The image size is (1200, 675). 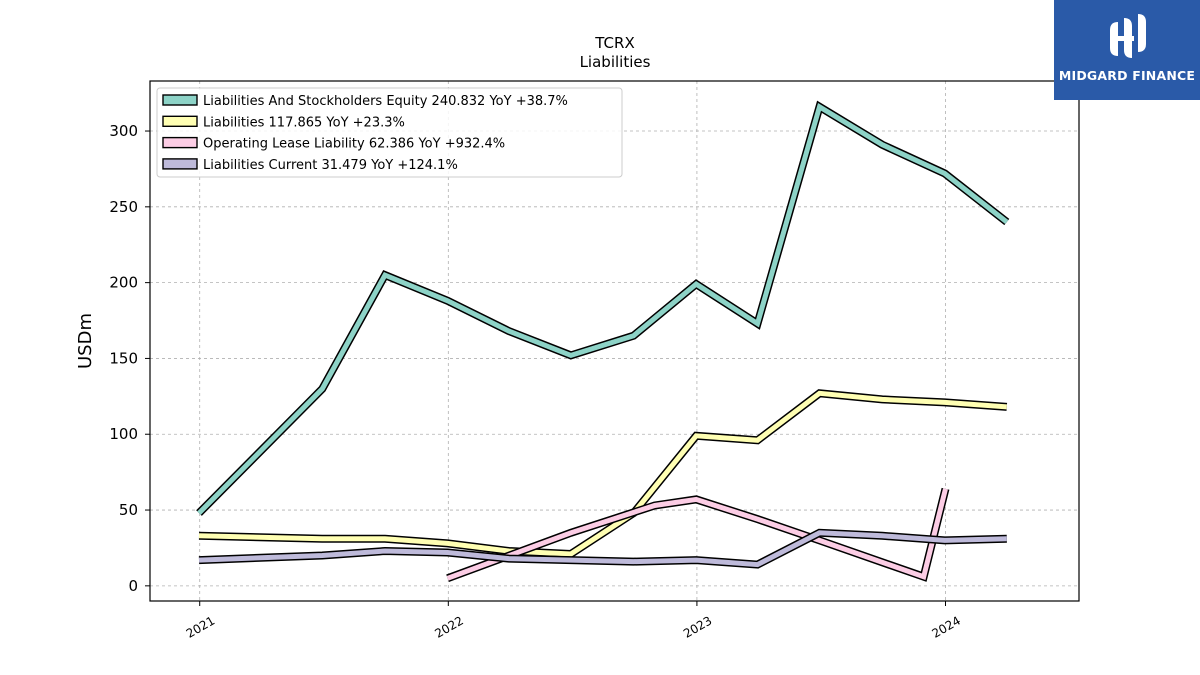 I want to click on legend-box, so click(x=389, y=132).